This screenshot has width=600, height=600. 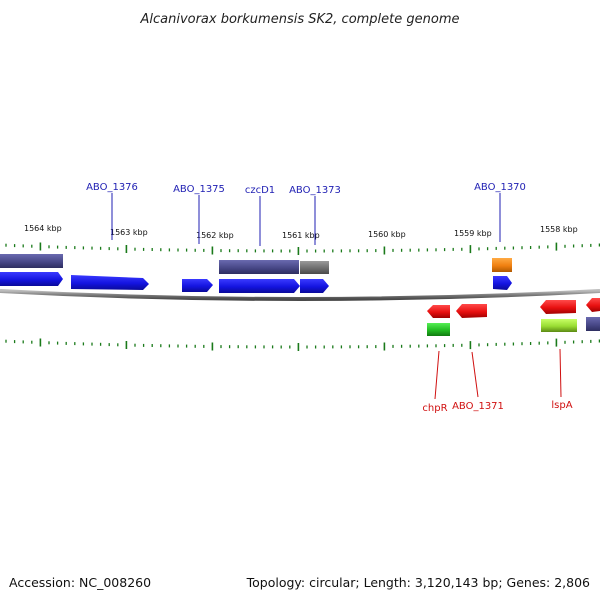 I want to click on gene-label-czcd1: czcD1, so click(x=260, y=190).